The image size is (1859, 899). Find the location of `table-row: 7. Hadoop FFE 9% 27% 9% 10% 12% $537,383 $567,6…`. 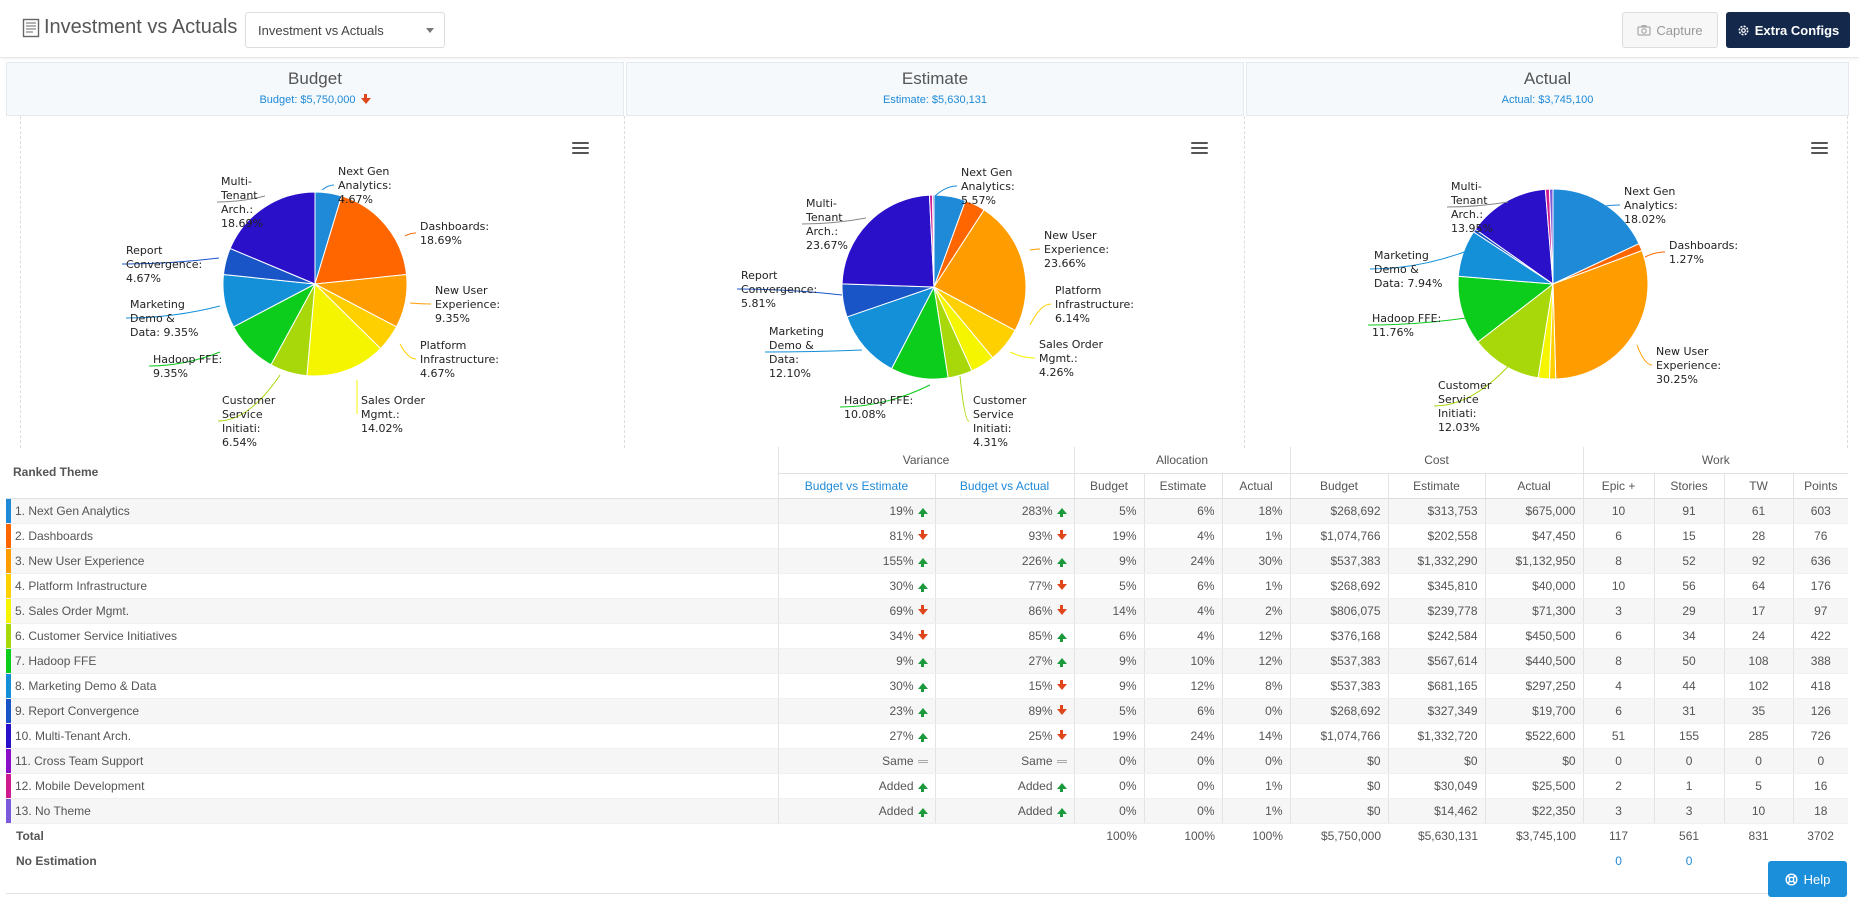

table-row: 7. Hadoop FFE 9% 27% 9% 10% 12% $537,383 $567,6… is located at coordinates (927, 661).